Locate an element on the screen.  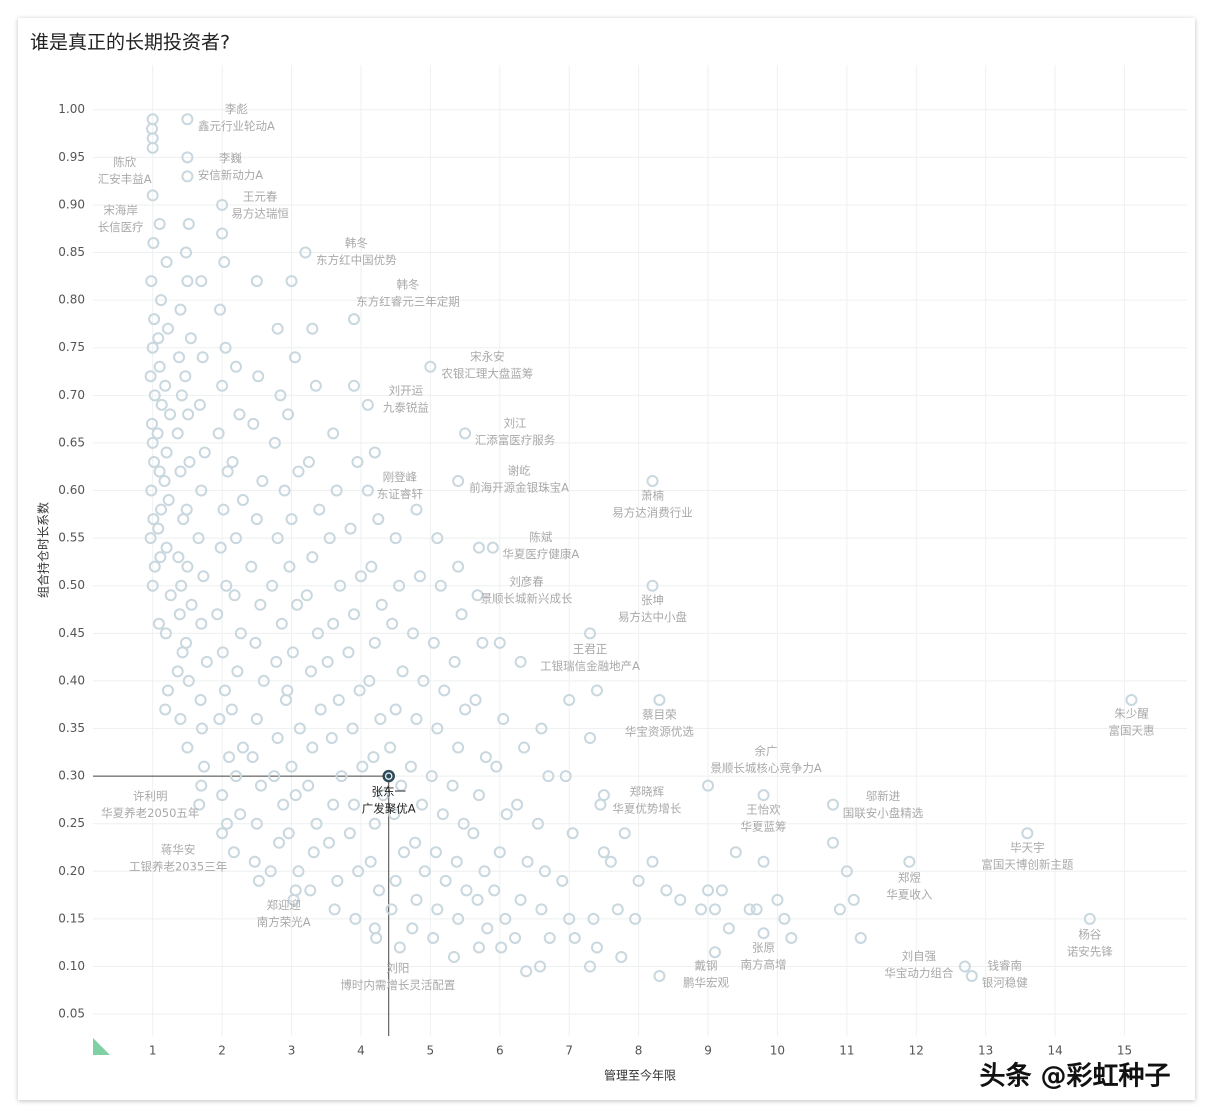
point-label-fund: 华宝动力组合 is located at coordinates (918, 973).